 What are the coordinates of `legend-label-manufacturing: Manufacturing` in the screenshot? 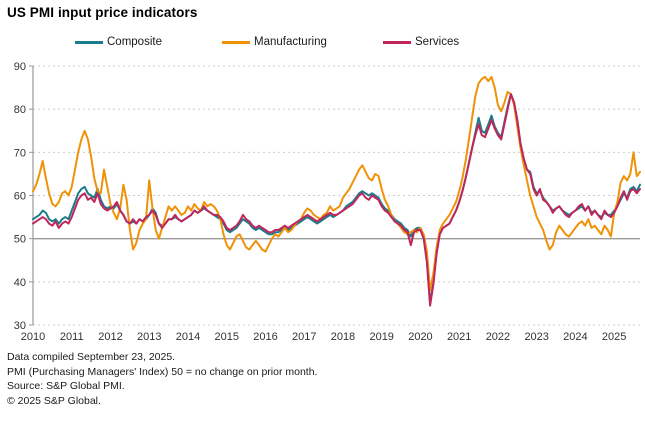 It's located at (290, 42).